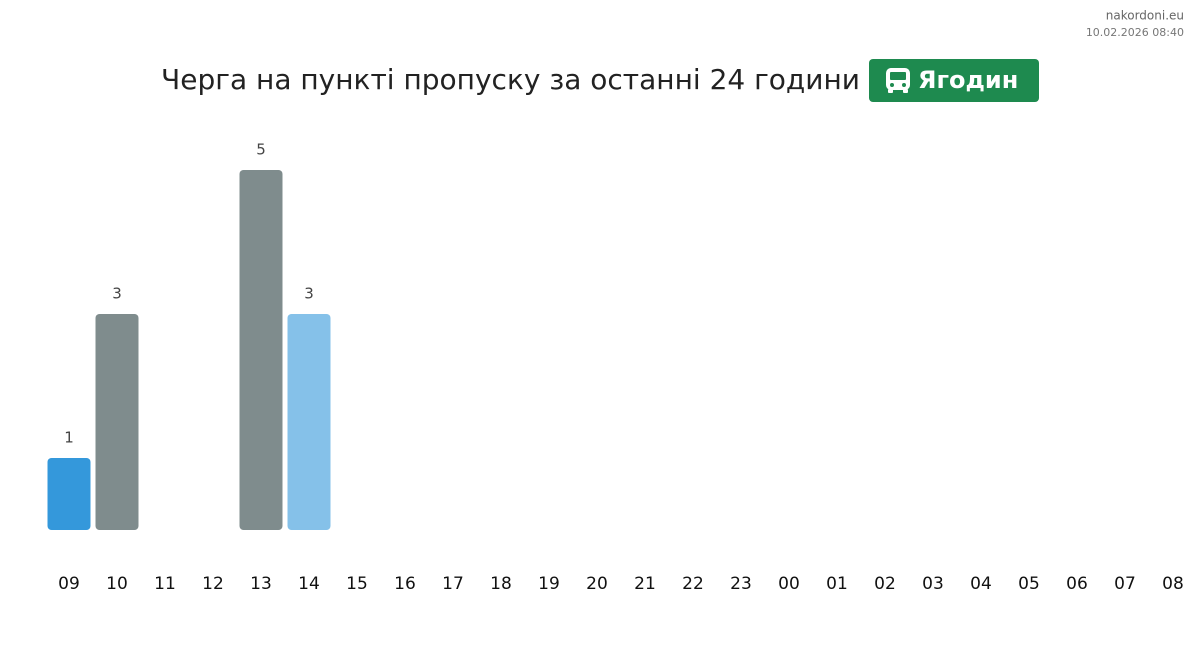  I want to click on x-tick-label: 13, so click(261, 584).